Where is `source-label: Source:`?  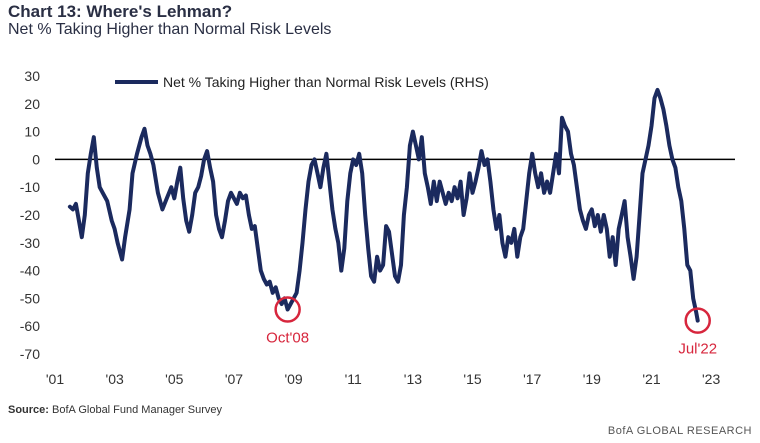
source-label: Source: is located at coordinates (28, 410).